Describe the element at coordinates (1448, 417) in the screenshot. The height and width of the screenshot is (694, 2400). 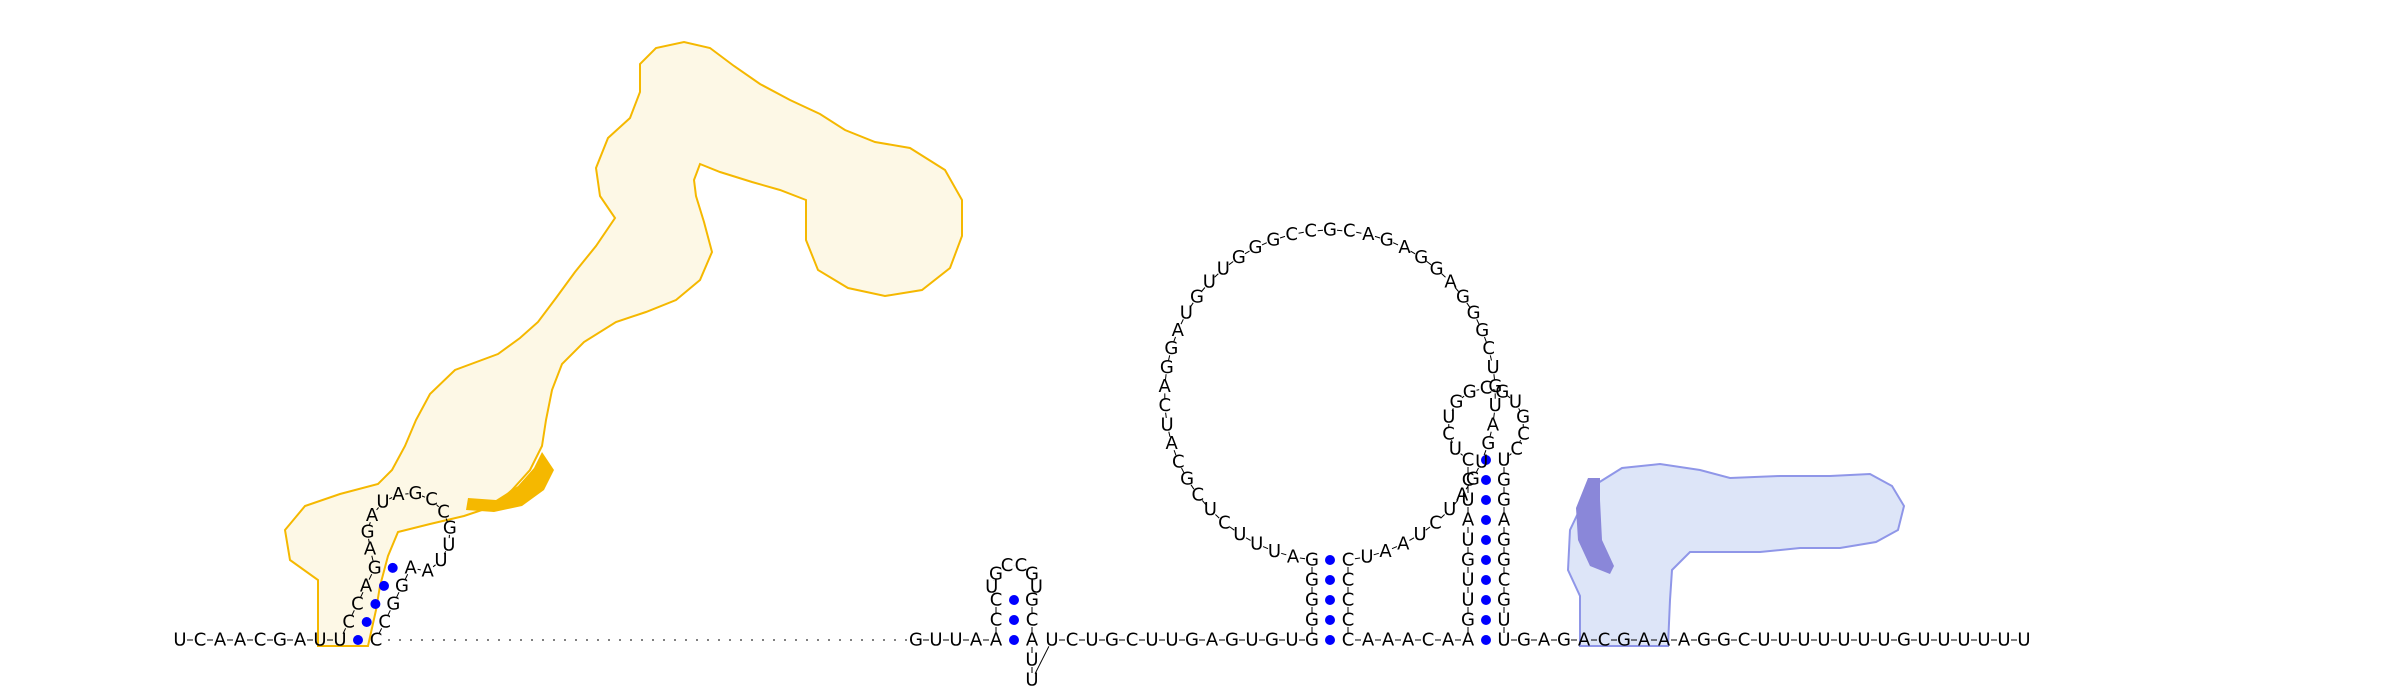
I see `nucleotide-h4_bulge-3: U` at that location.